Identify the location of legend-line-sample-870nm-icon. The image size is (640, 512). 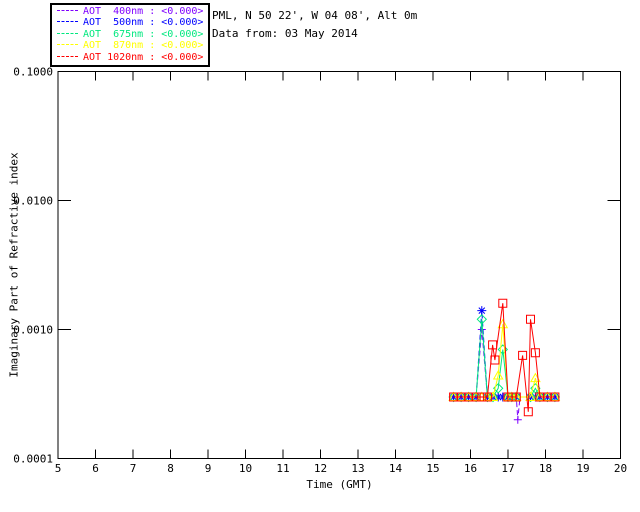
(67, 44).